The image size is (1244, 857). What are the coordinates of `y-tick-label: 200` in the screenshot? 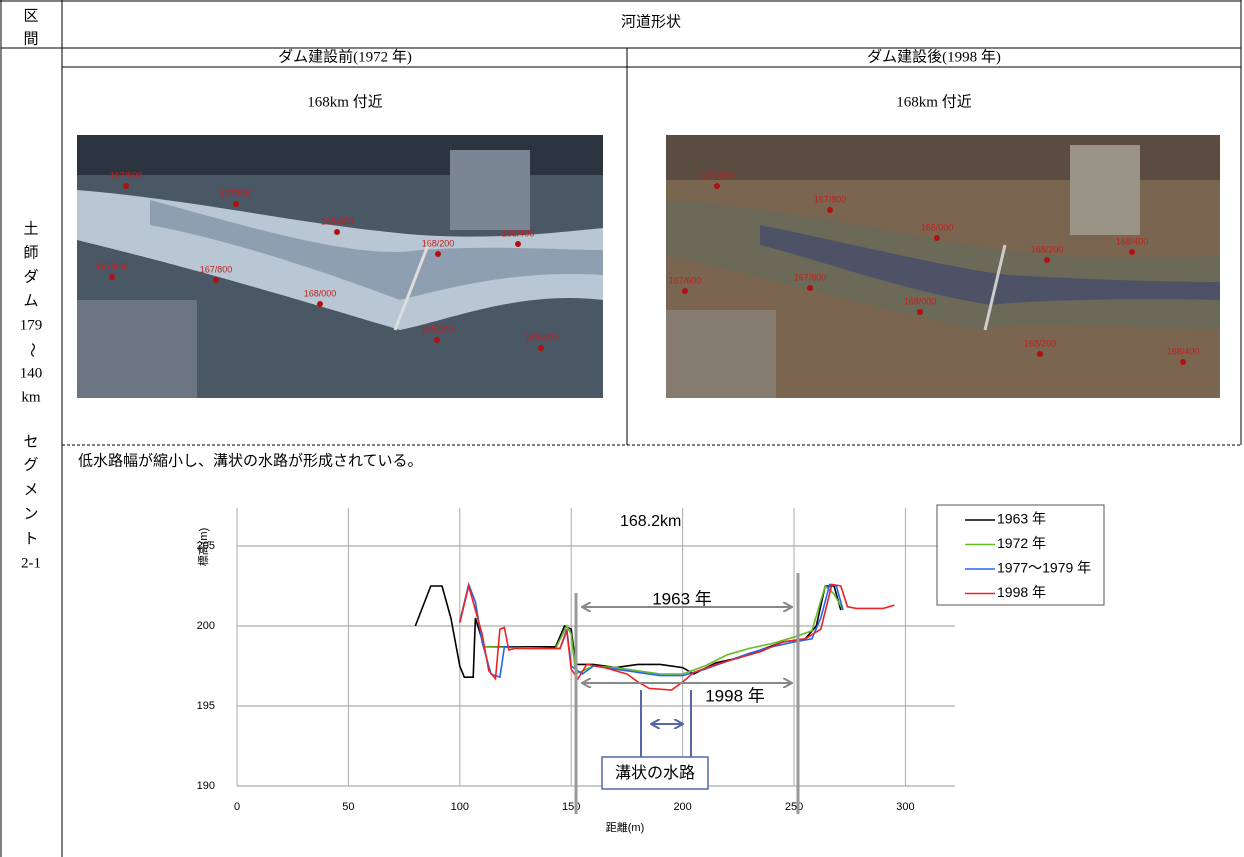 It's located at (206, 626).